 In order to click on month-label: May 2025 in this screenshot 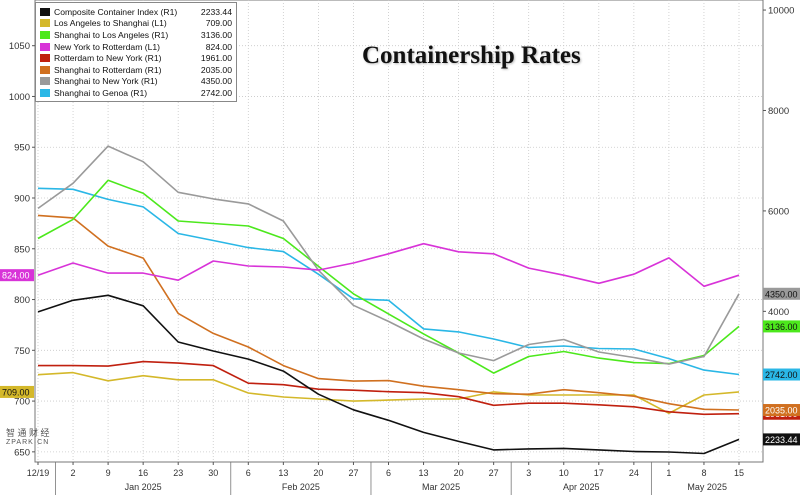, I will do `click(707, 487)`.